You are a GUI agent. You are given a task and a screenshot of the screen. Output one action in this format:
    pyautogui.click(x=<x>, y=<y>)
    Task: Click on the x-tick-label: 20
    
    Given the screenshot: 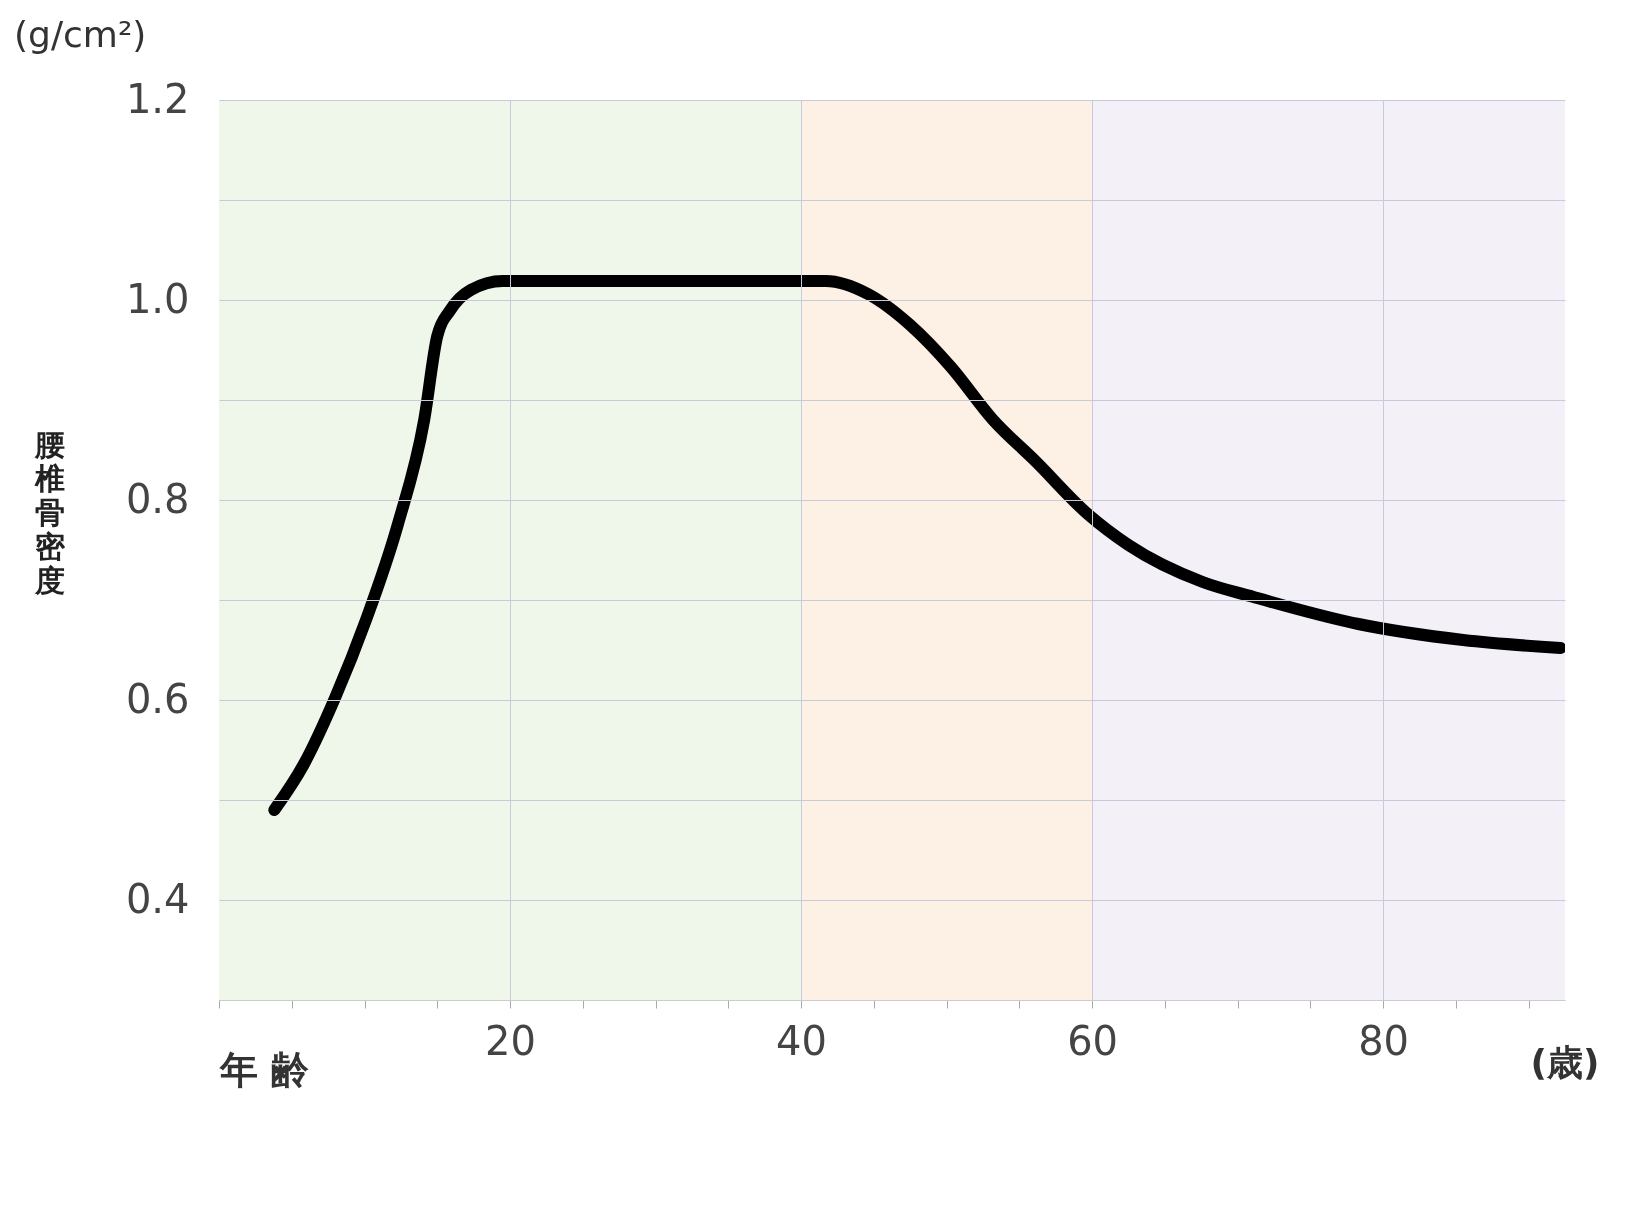 What is the action you would take?
    pyautogui.click(x=510, y=1040)
    